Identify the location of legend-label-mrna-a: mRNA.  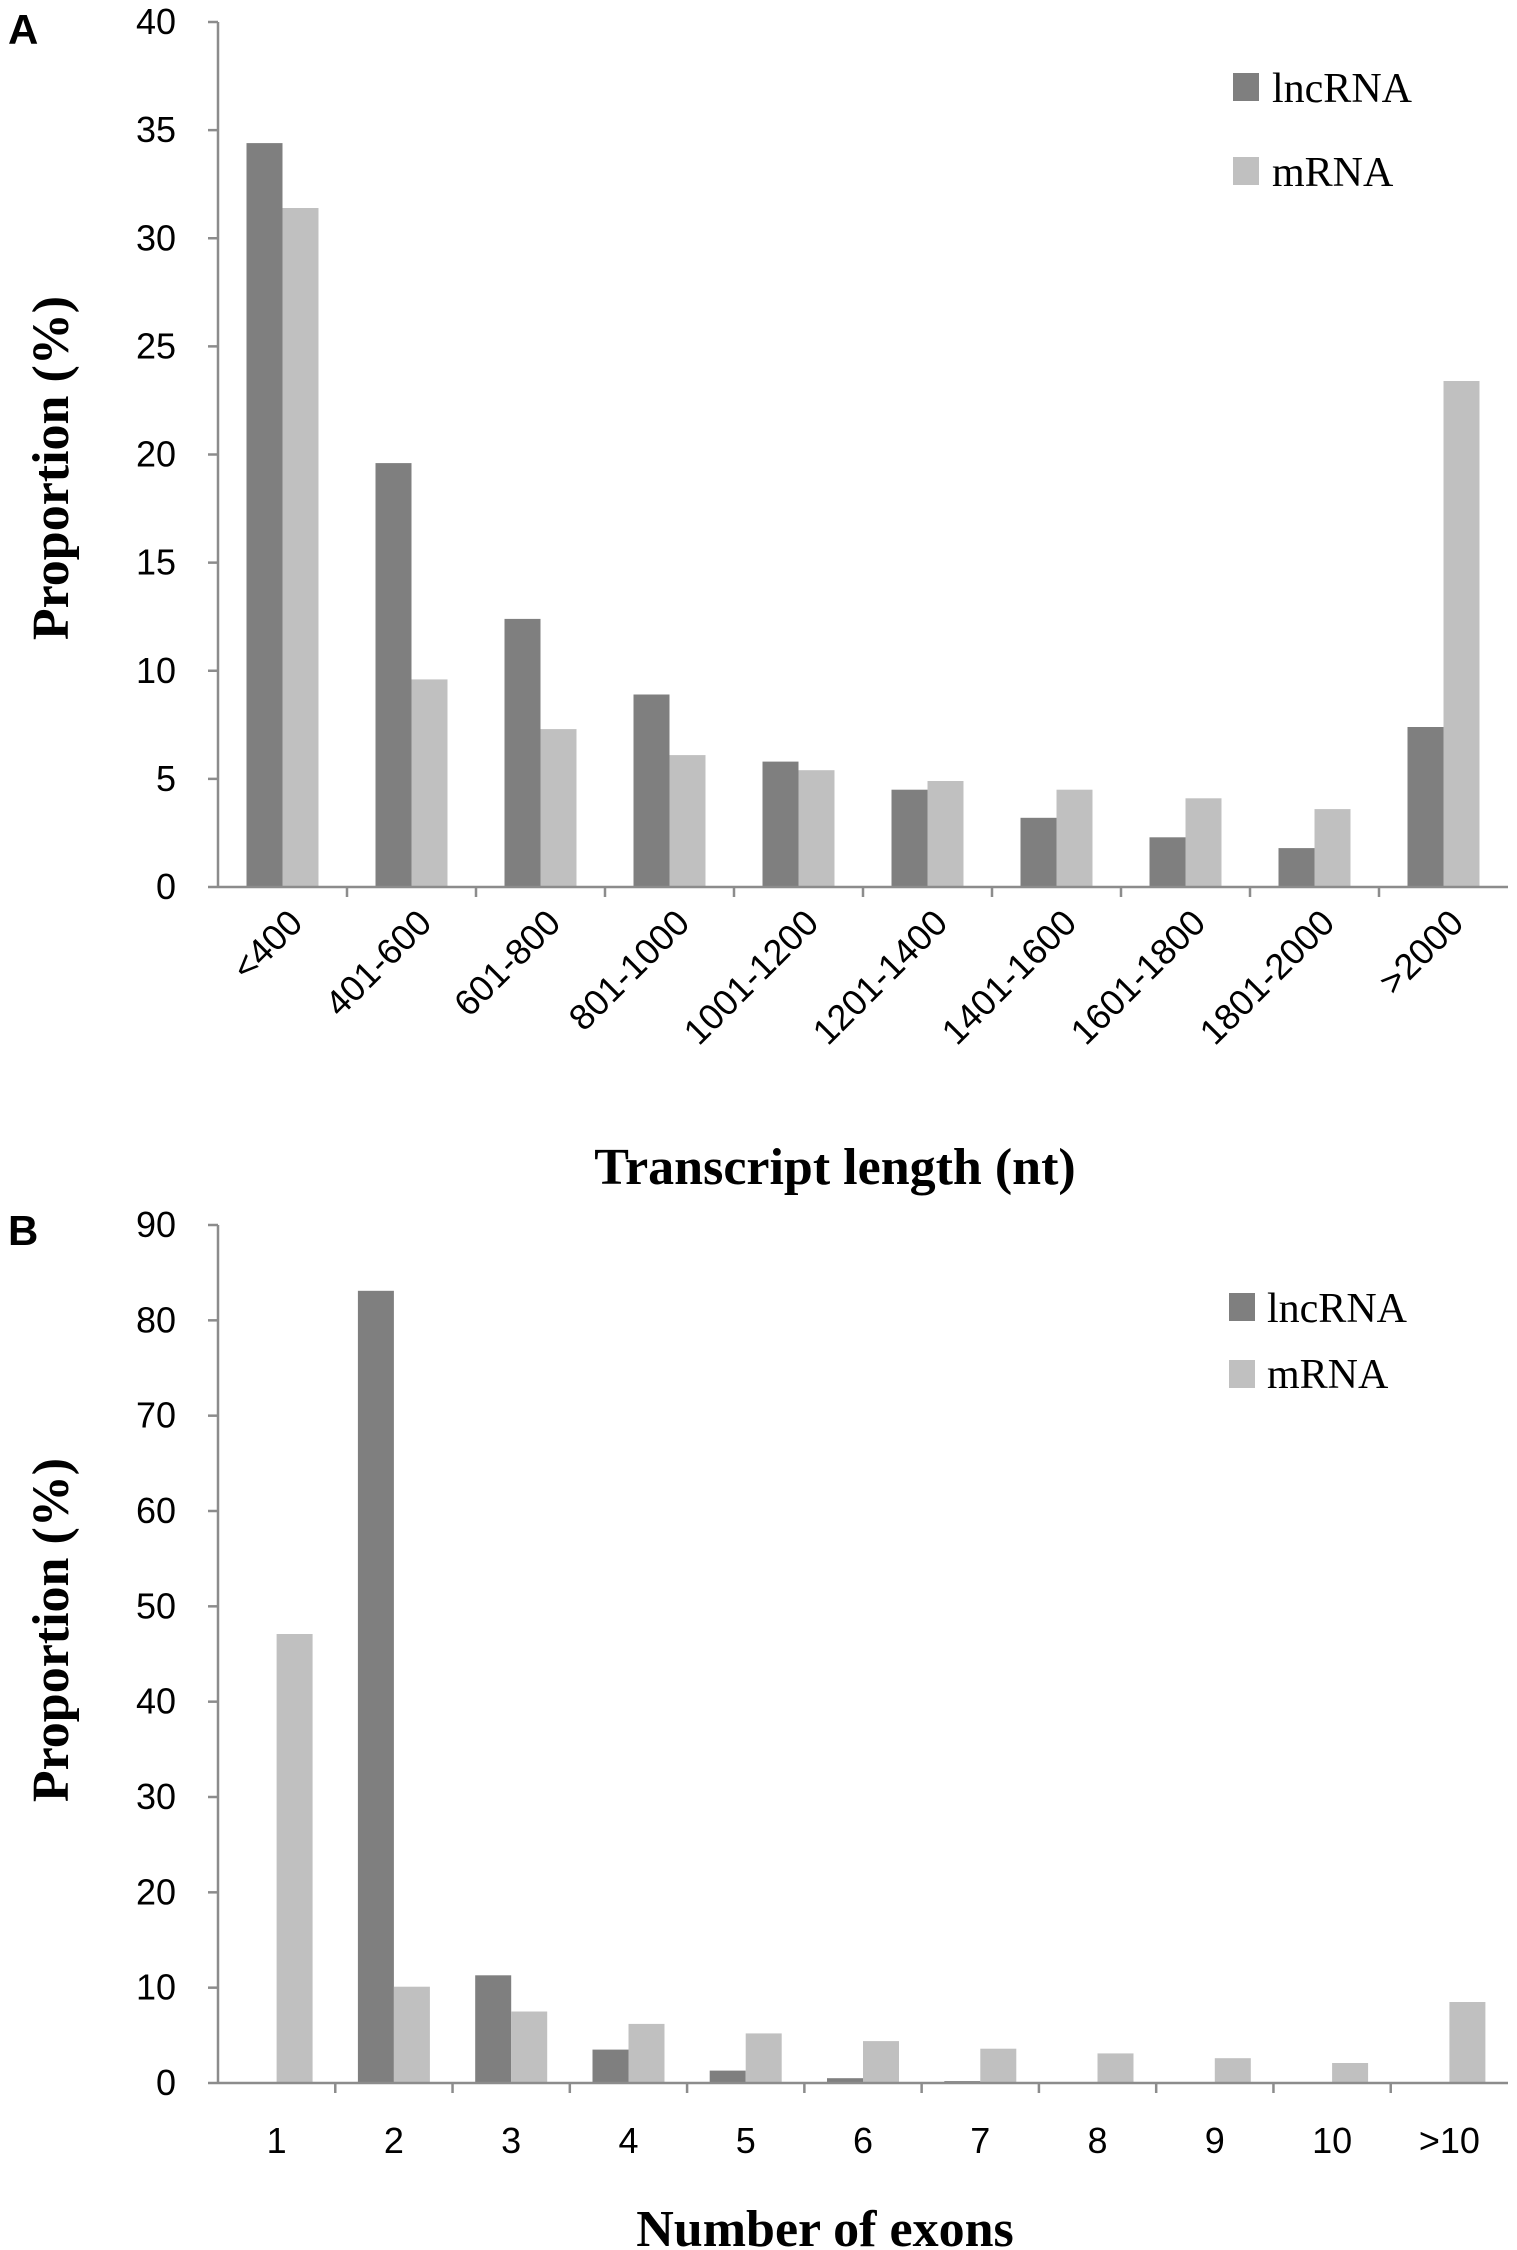
(1333, 173).